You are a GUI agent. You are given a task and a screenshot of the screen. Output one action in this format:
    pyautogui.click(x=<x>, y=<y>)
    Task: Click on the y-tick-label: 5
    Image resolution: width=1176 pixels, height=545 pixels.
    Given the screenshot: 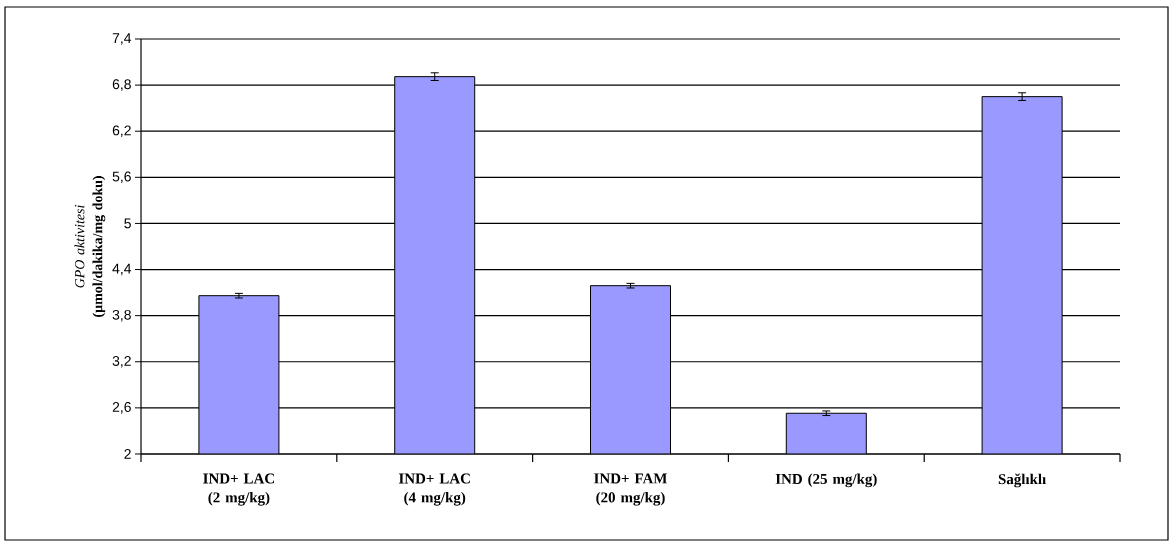 What is the action you would take?
    pyautogui.click(x=127, y=223)
    